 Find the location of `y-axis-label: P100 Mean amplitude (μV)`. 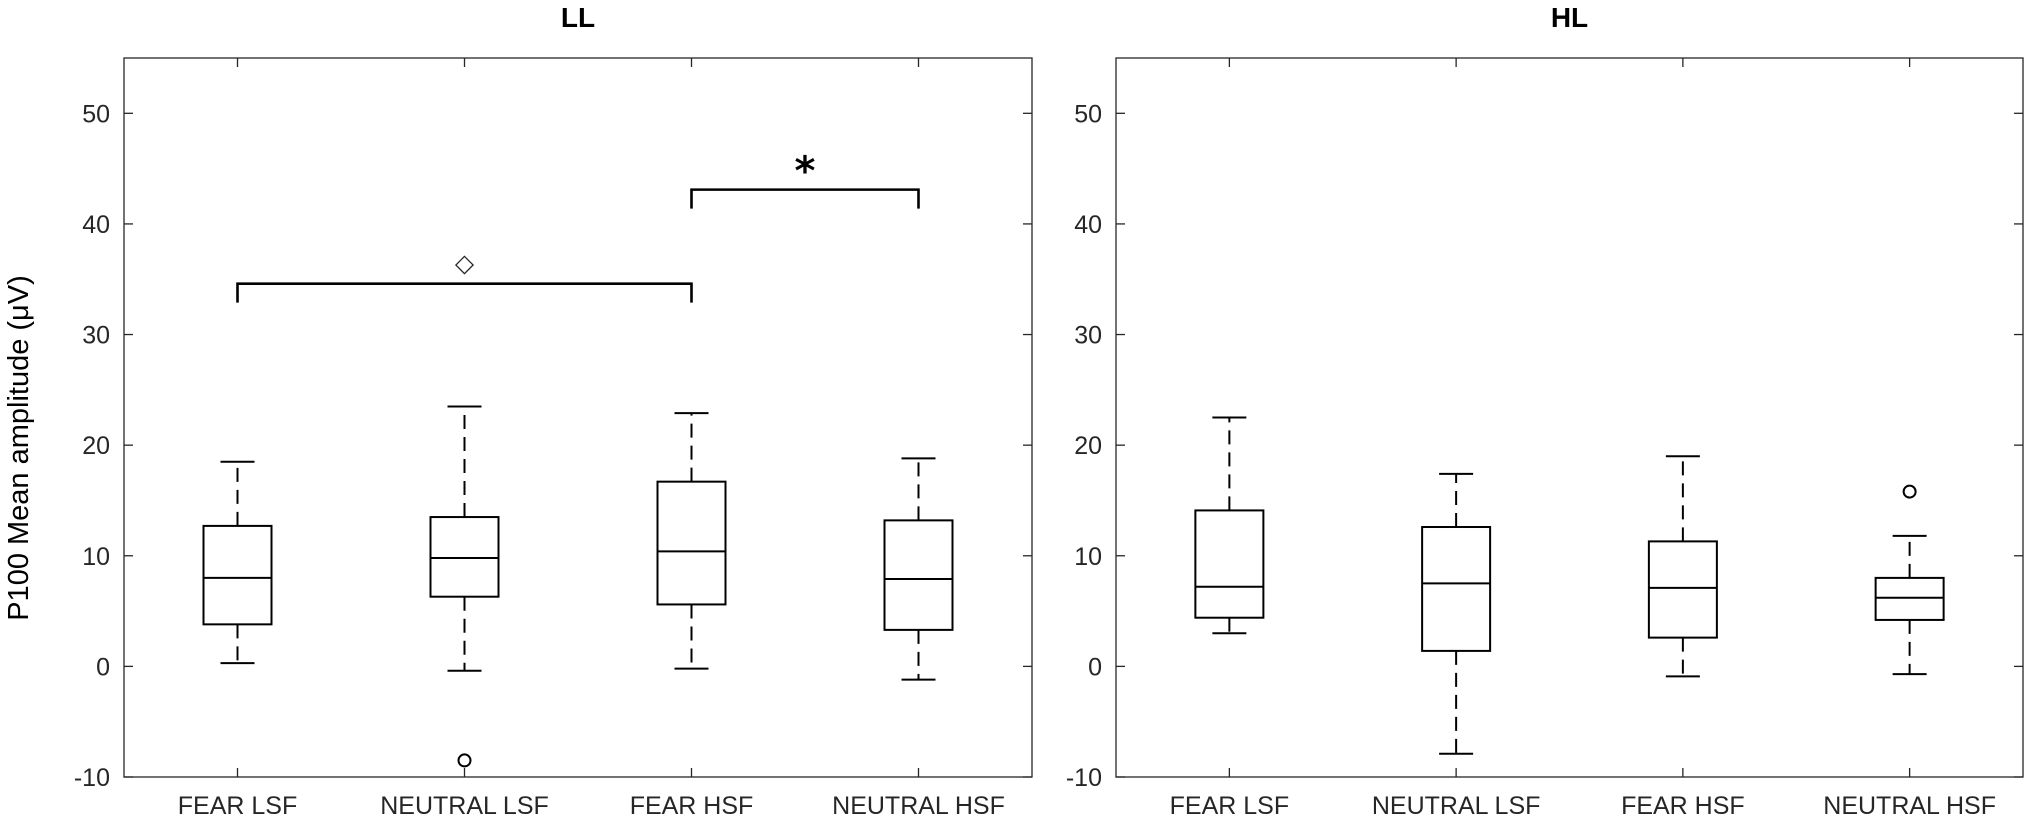

y-axis-label: P100 Mean amplitude (μV) is located at coordinates (19, 448).